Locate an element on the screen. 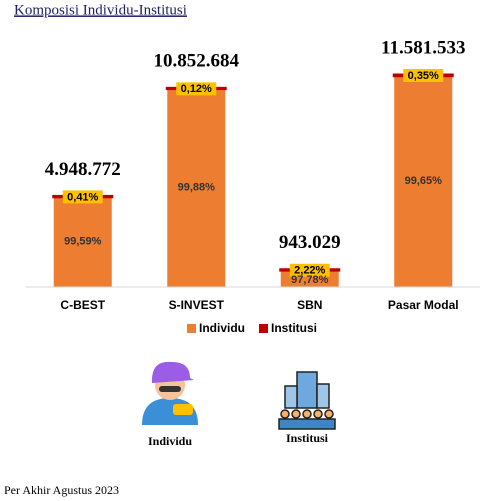  data-label: 2,22% is located at coordinates (309, 271).